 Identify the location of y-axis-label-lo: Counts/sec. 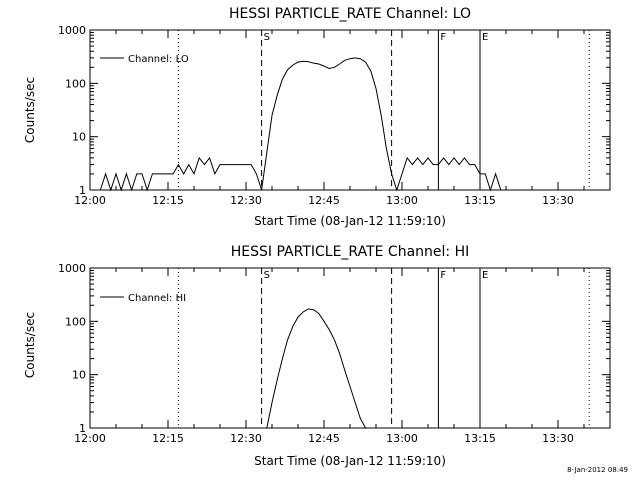
(30, 110).